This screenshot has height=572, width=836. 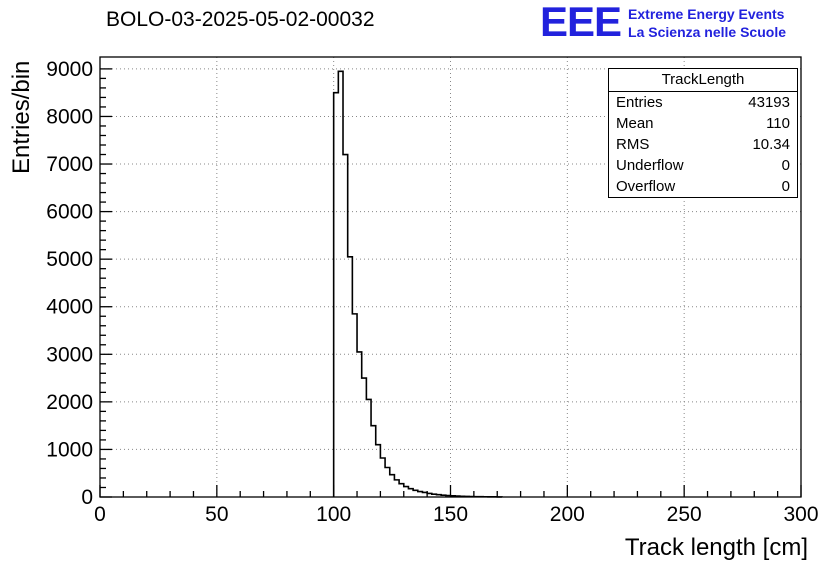 What do you see at coordinates (769, 102) in the screenshot?
I see `stats-value: 43193` at bounding box center [769, 102].